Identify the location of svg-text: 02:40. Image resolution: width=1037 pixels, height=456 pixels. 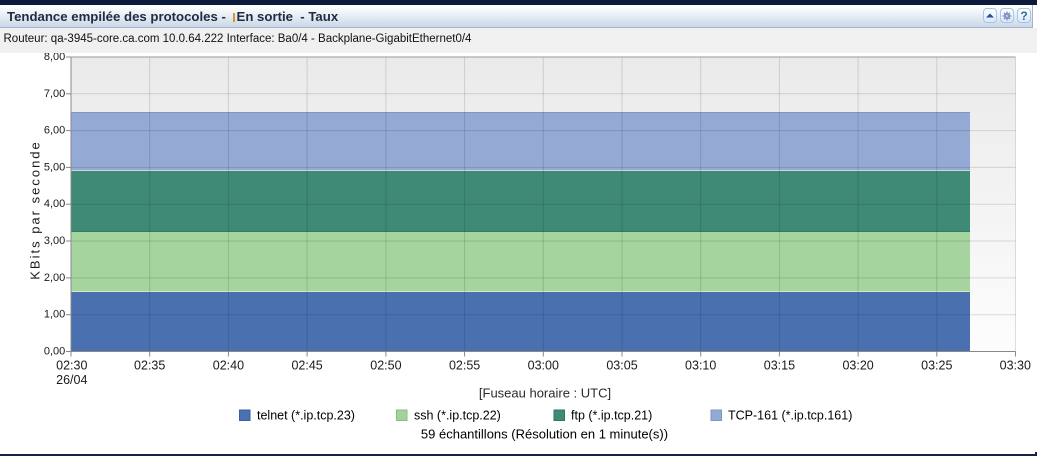
(228, 366).